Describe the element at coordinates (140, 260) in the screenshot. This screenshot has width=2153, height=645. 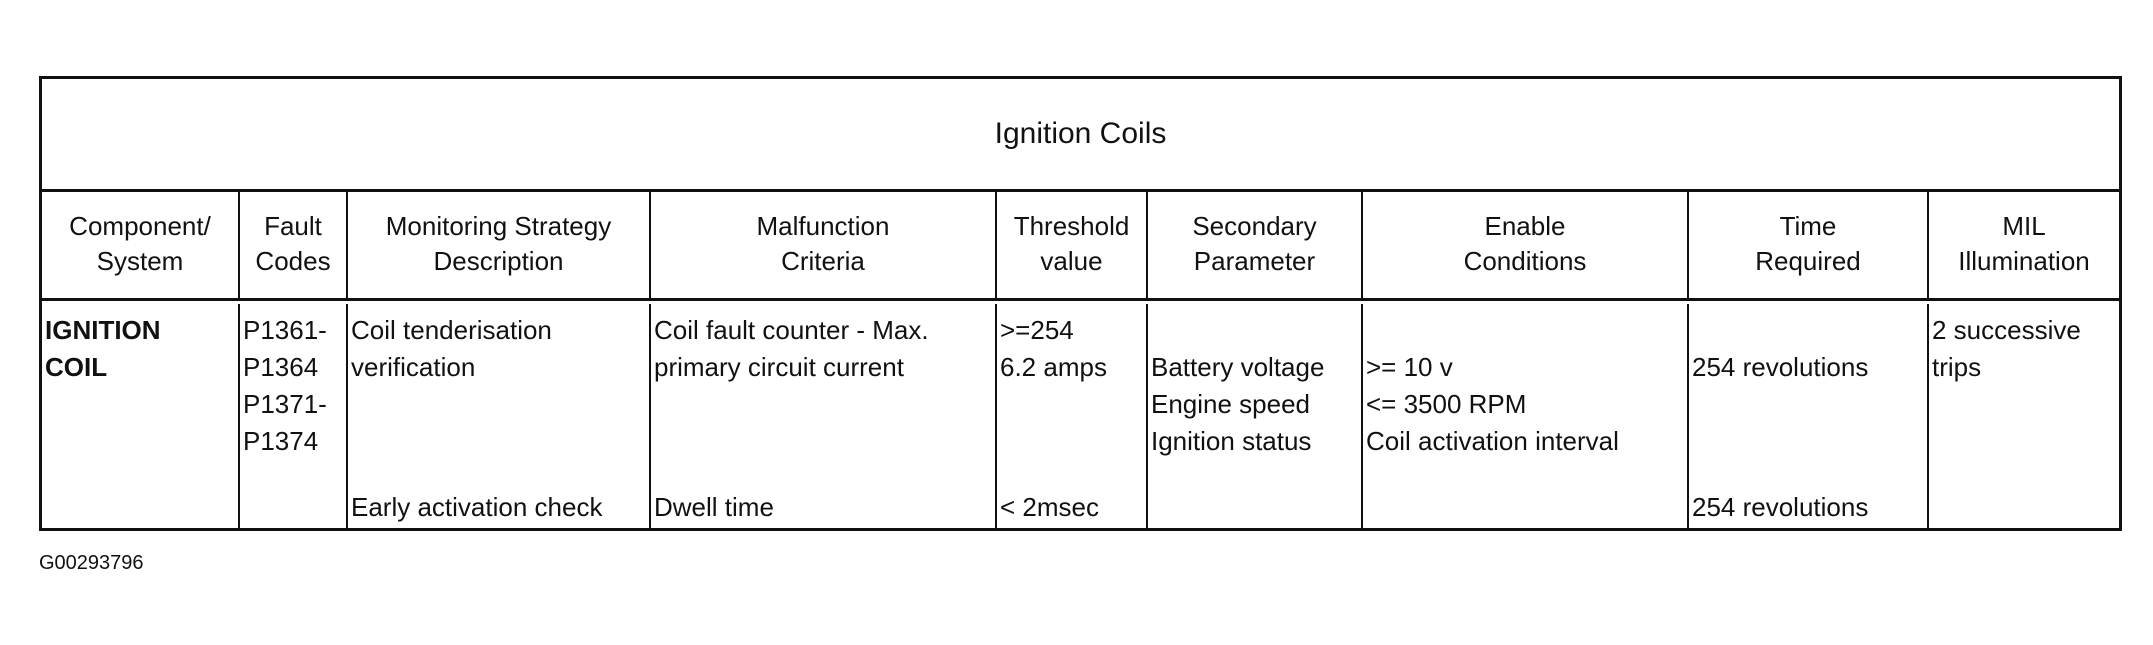
I see `header-line: System` at that location.